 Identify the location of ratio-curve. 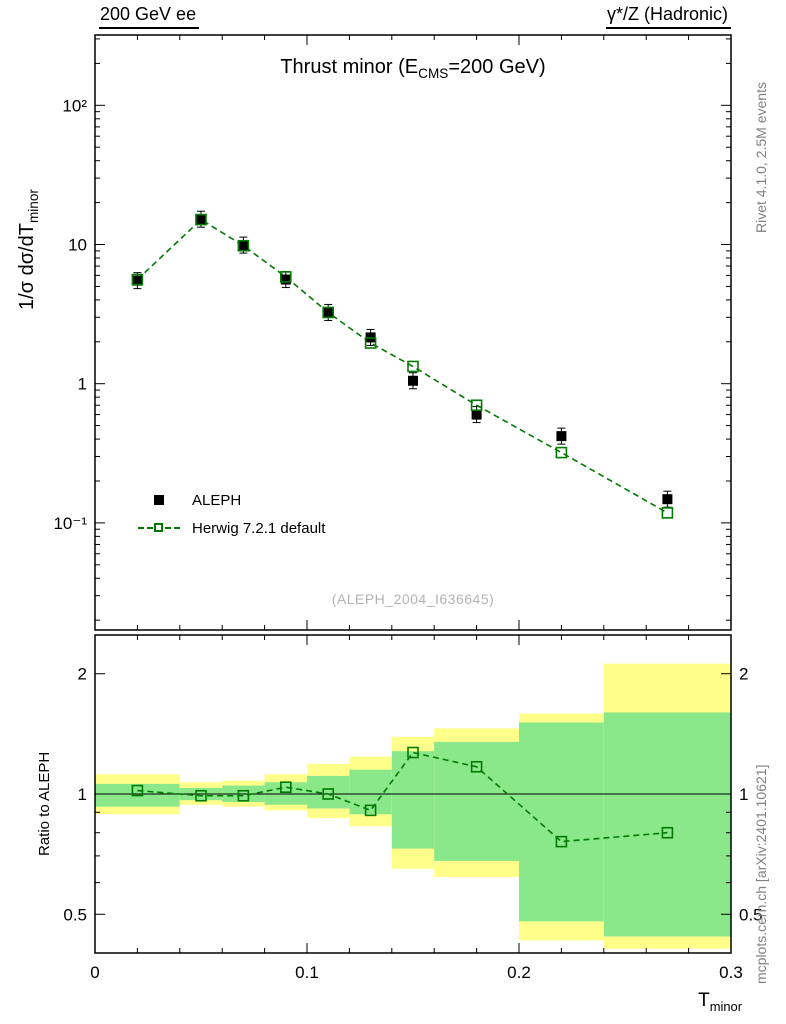
(402, 797).